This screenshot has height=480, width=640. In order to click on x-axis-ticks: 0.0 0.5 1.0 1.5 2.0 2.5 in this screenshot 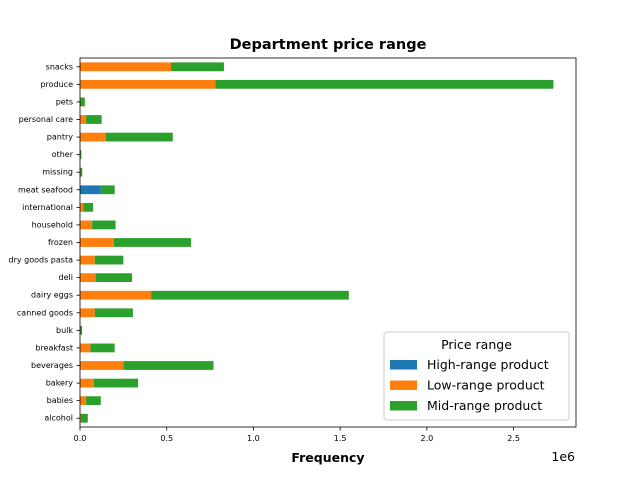, I will do `click(297, 435)`.